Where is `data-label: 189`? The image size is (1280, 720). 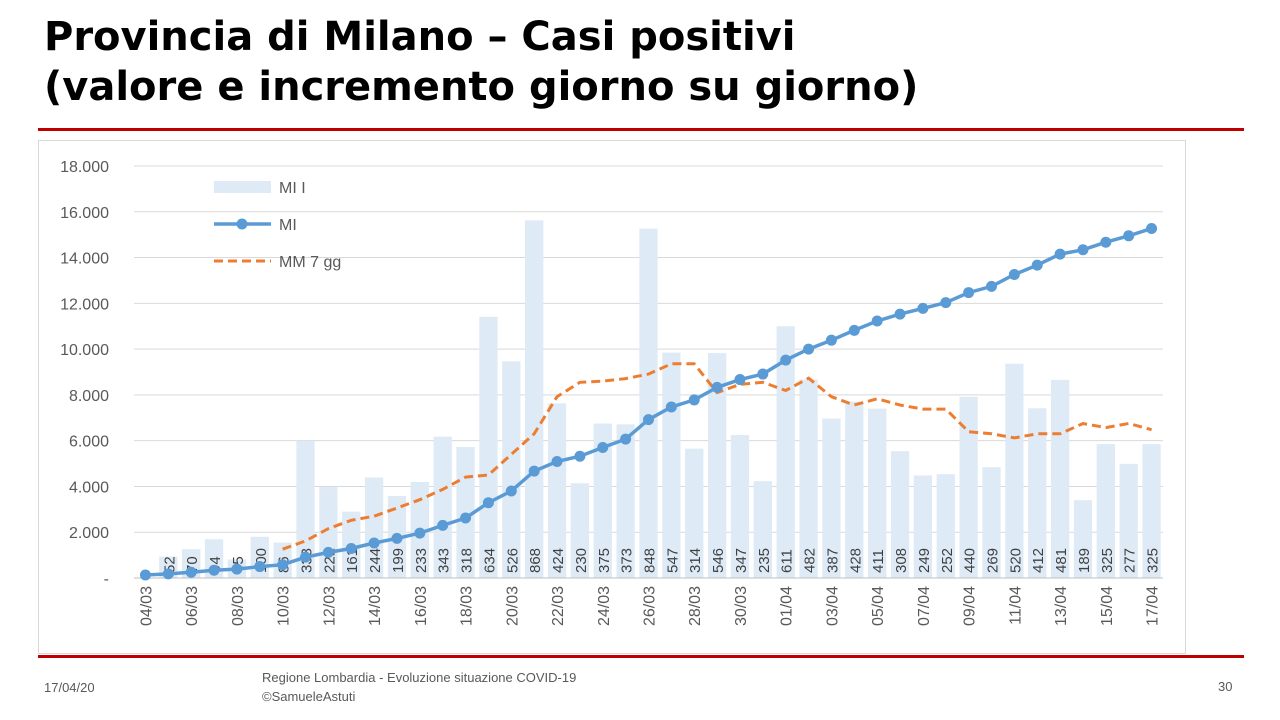 data-label: 189 is located at coordinates (1084, 560).